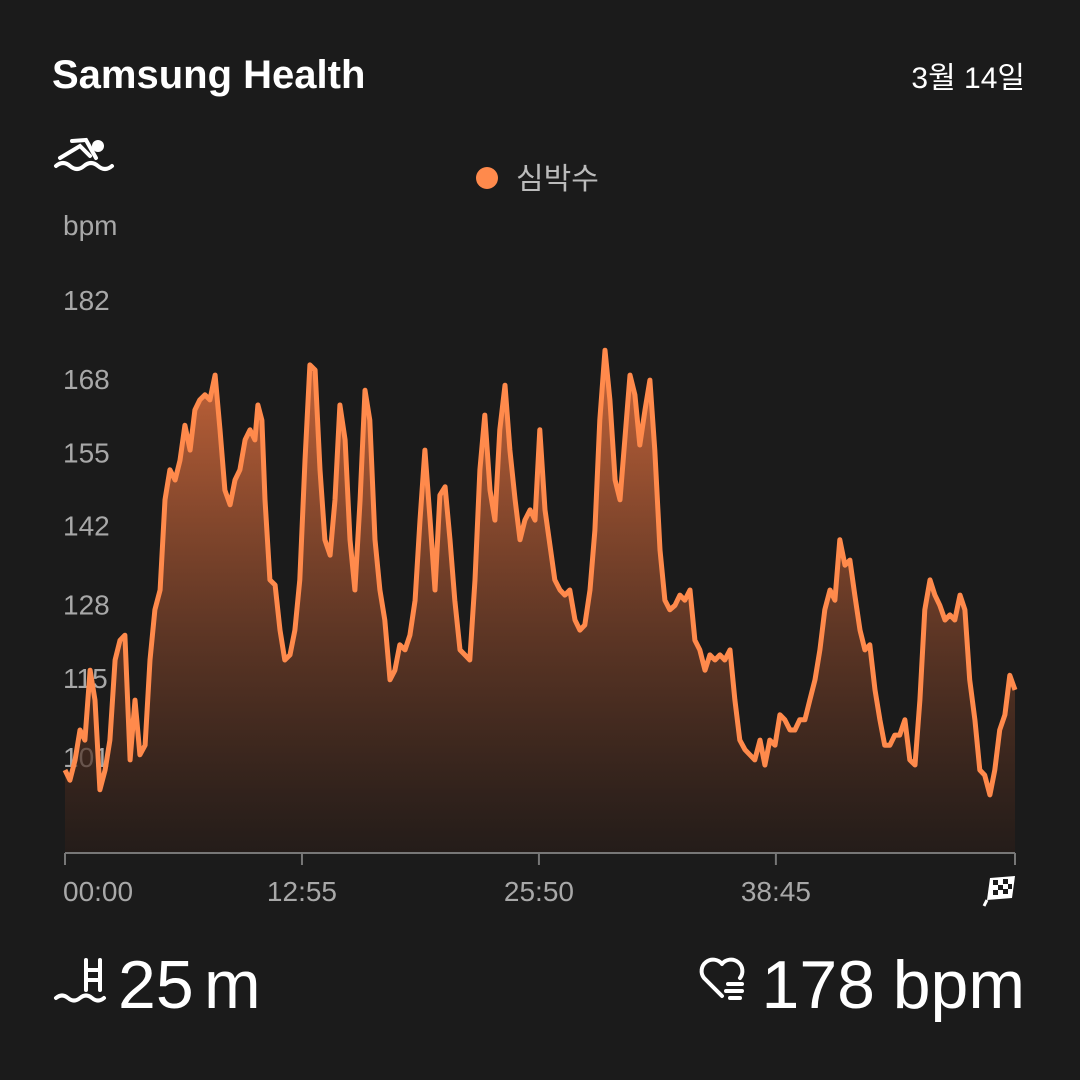  What do you see at coordinates (818, 985) in the screenshot?
I see `max-hr-value: 178` at bounding box center [818, 985].